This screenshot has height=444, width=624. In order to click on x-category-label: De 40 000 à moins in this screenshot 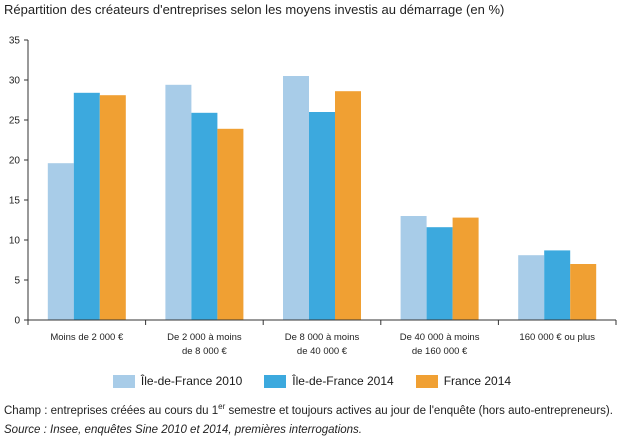, I will do `click(440, 337)`.